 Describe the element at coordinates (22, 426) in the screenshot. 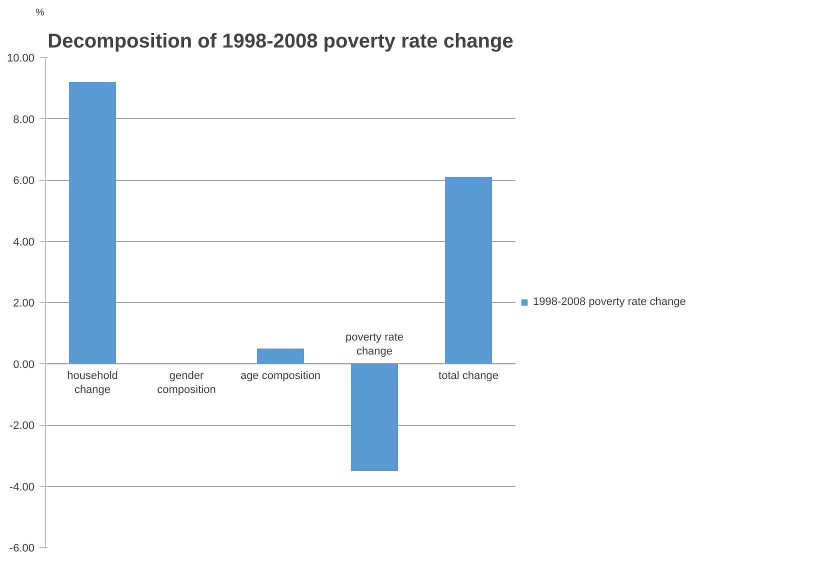

I see `y-tick-label: -2.00` at that location.